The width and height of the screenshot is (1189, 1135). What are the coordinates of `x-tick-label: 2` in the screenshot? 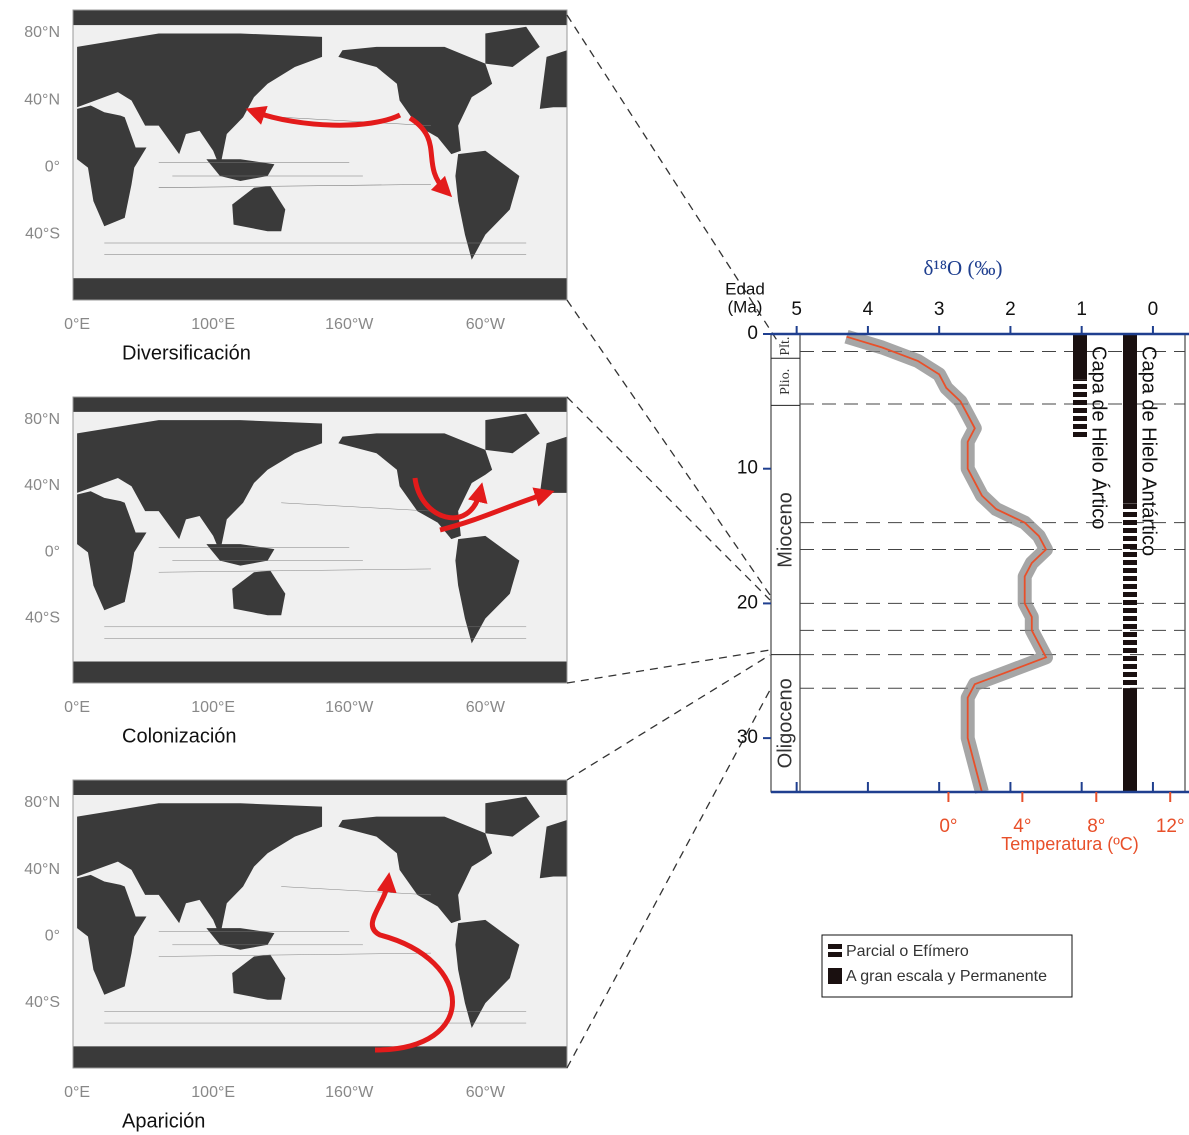 It's located at (1010, 309).